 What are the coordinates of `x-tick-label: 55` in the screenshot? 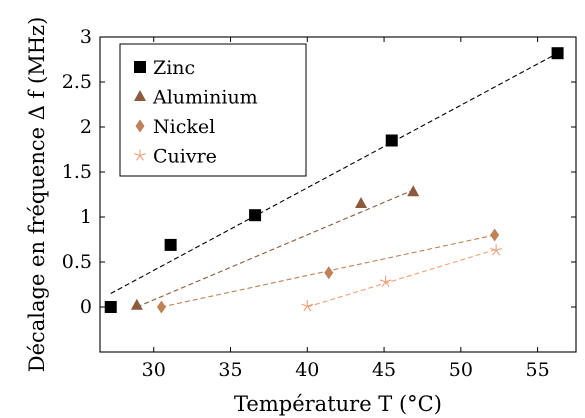 It's located at (538, 370).